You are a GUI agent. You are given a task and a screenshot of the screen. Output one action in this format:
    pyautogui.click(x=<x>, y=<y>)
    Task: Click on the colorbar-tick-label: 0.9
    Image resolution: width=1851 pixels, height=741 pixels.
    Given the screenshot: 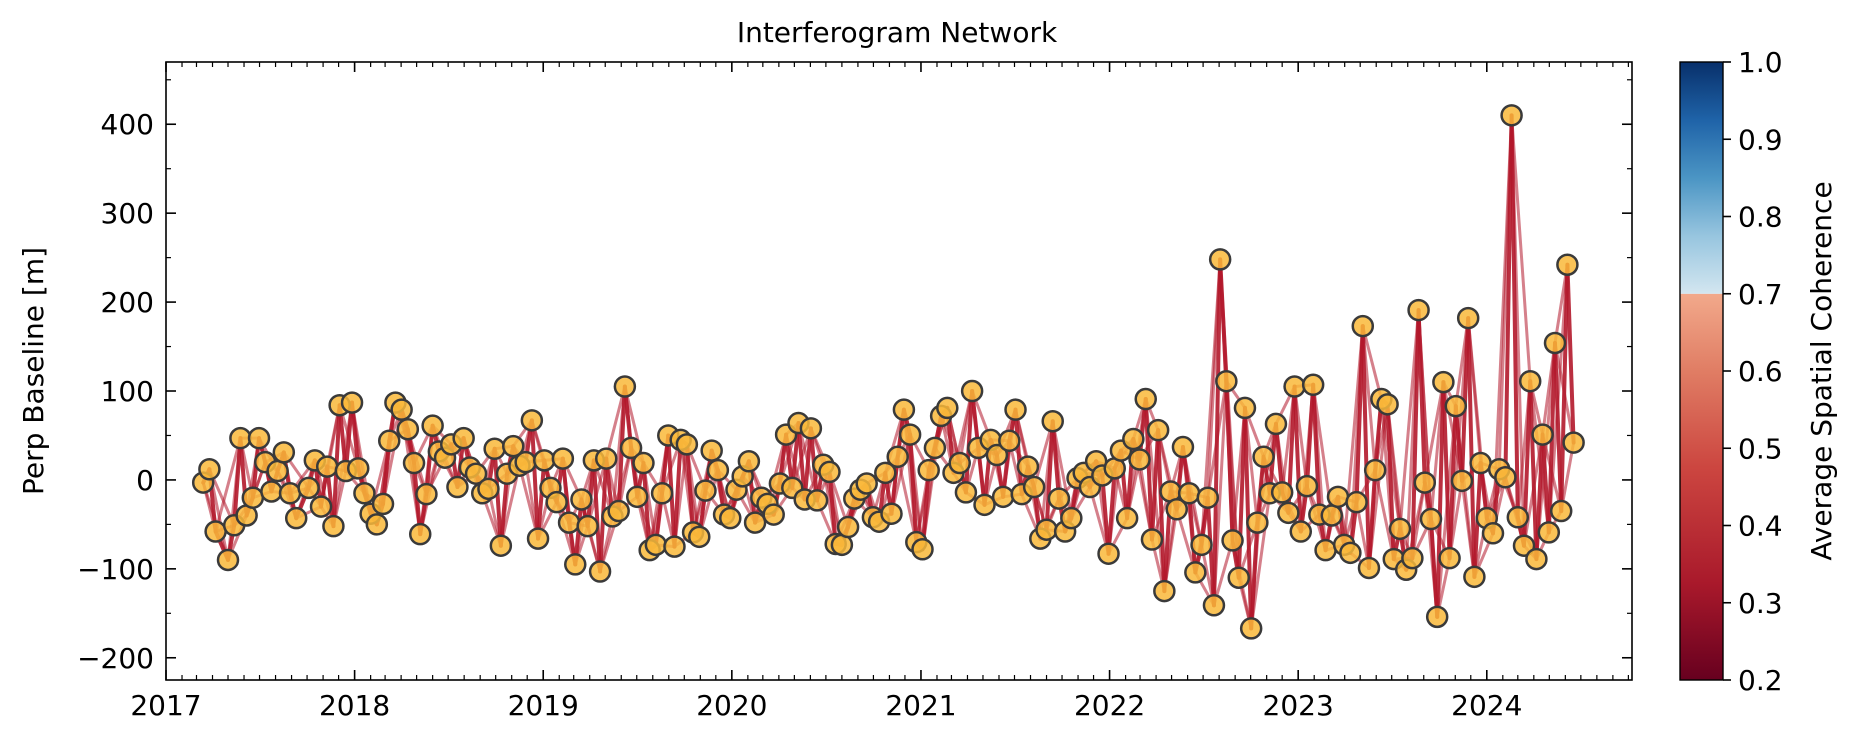 What is the action you would take?
    pyautogui.click(x=1760, y=139)
    